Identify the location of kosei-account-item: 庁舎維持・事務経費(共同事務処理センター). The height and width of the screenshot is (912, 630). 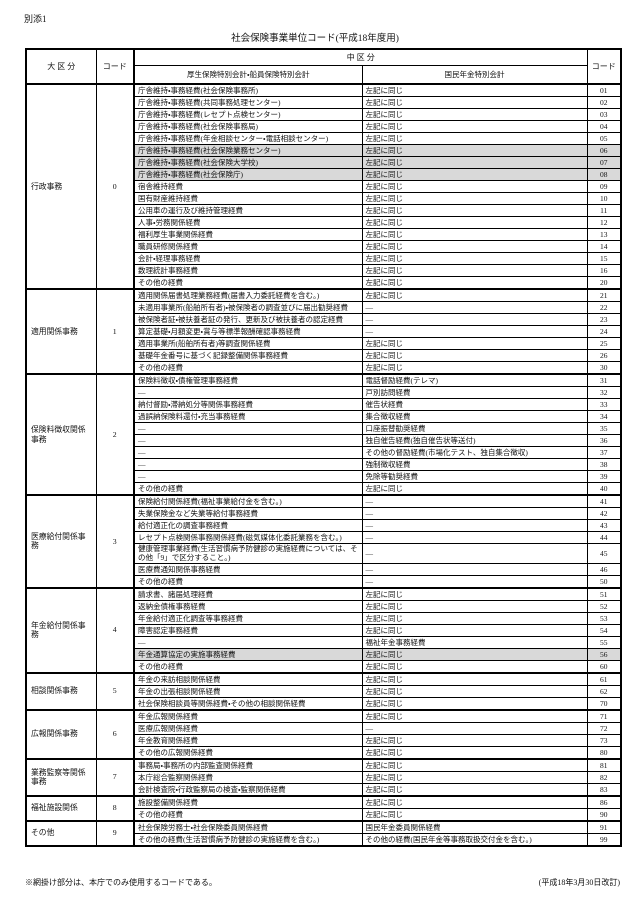
(248, 102).